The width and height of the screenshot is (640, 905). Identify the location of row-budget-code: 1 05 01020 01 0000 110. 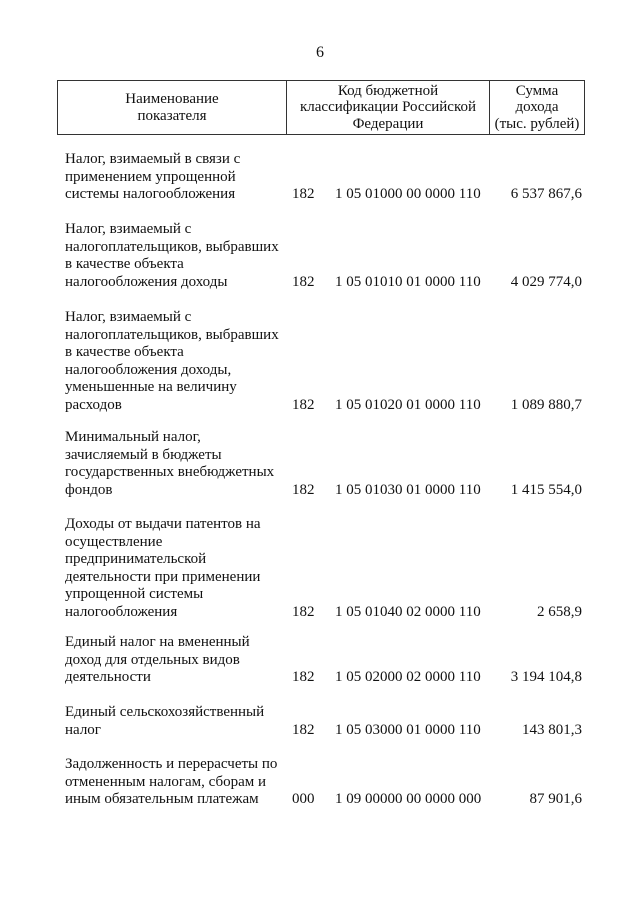
(408, 404).